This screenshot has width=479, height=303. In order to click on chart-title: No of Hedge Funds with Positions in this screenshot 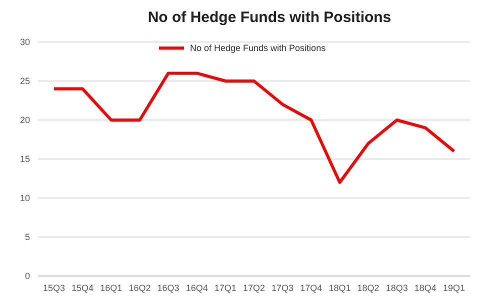, I will do `click(270, 17)`.